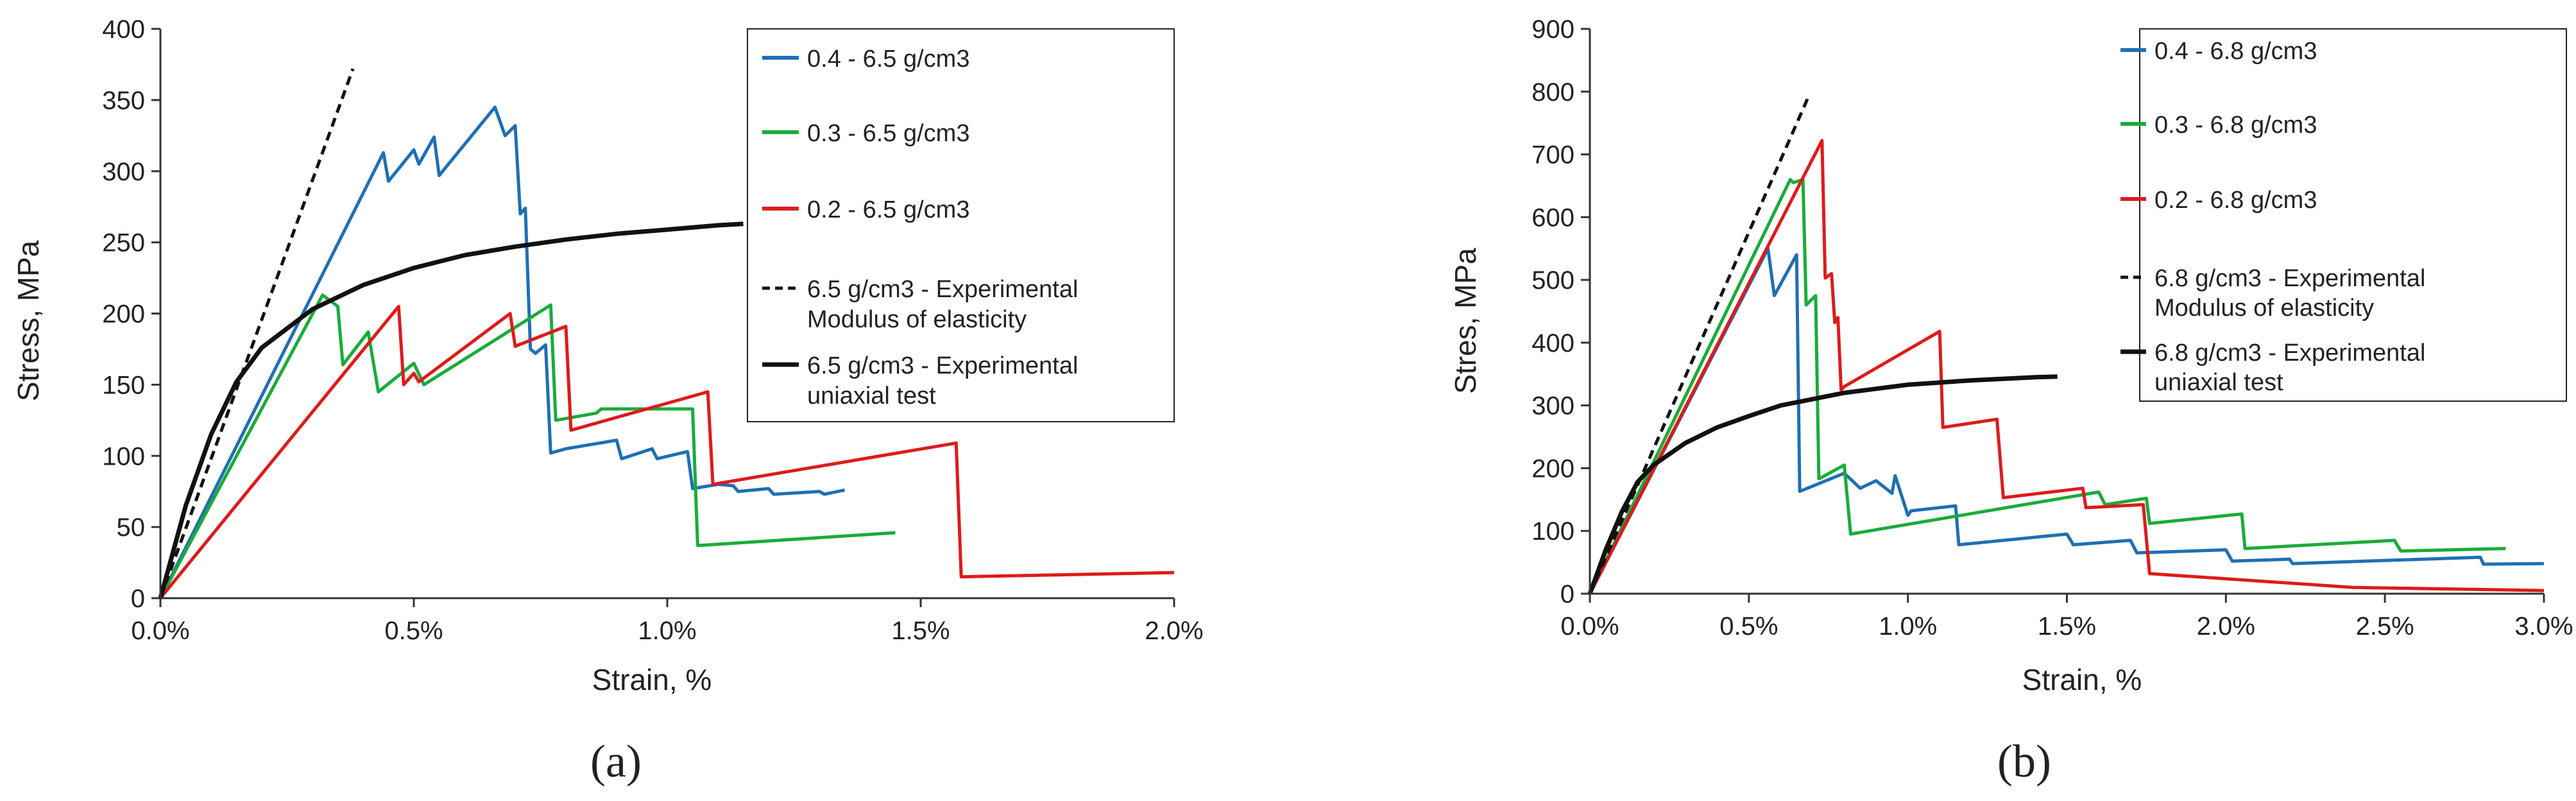  Describe the element at coordinates (2264, 309) in the screenshot. I see `chart-b-legend-label-3b: Modulus of elasticity` at that location.